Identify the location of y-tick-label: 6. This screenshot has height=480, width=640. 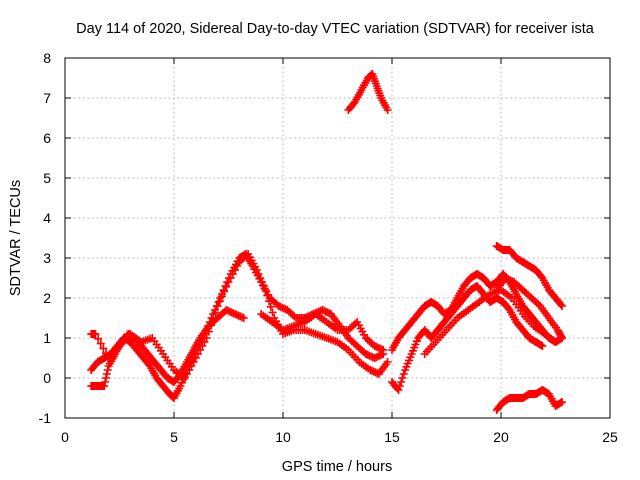
(47, 138).